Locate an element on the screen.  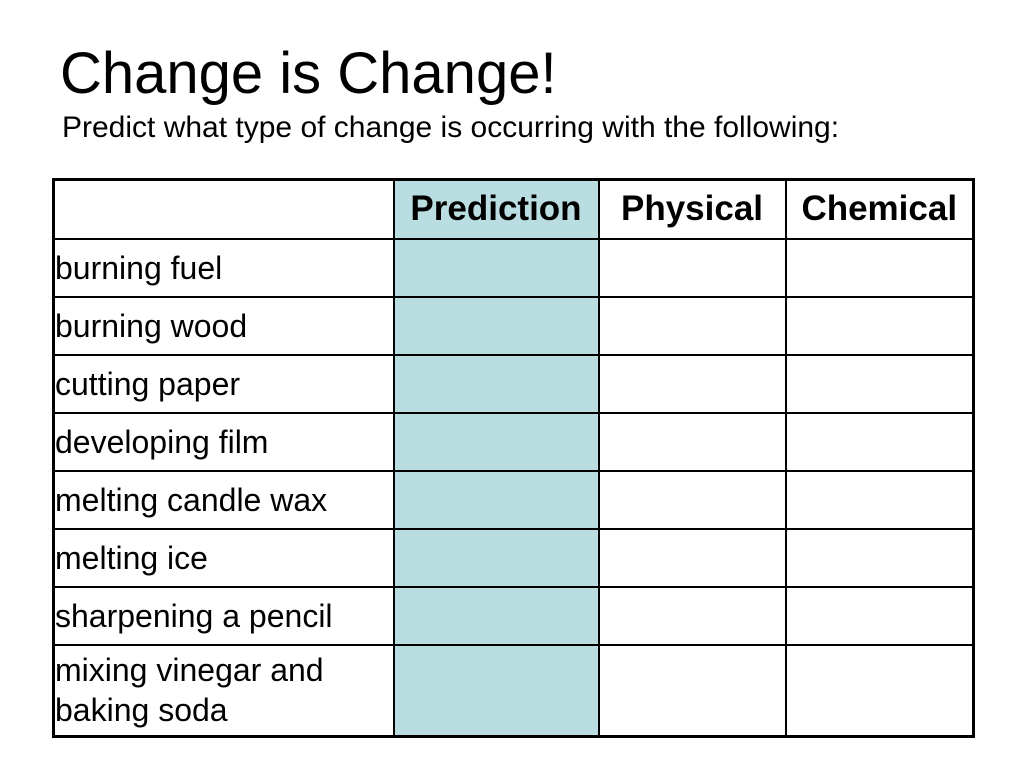
row-label: burning wood is located at coordinates (223, 325).